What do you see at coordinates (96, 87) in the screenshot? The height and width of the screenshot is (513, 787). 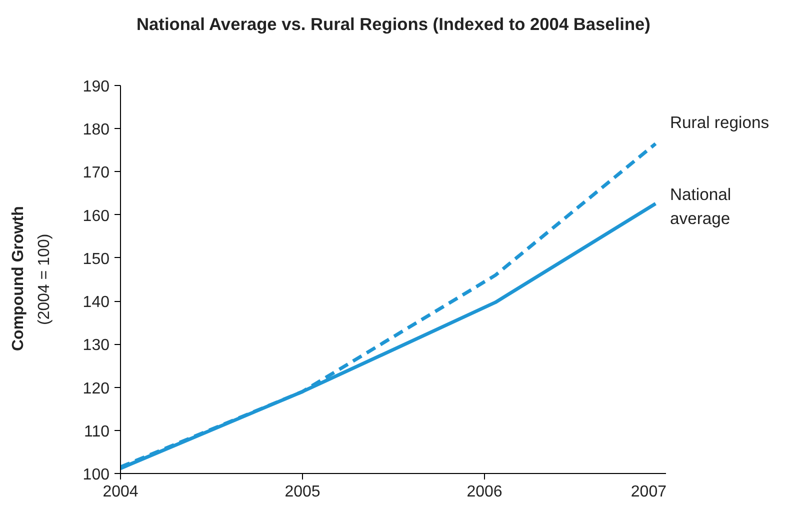 I see `y-tick-label: 190` at bounding box center [96, 87].